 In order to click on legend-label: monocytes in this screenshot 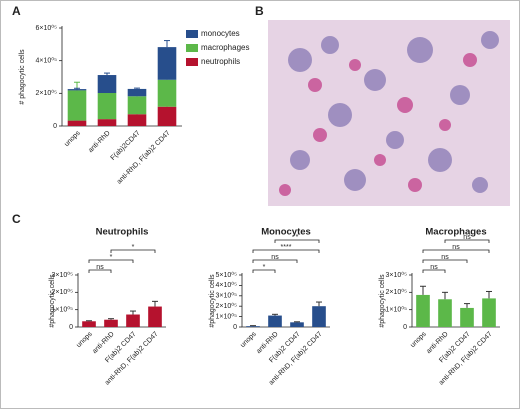, I will do `click(220, 33)`.